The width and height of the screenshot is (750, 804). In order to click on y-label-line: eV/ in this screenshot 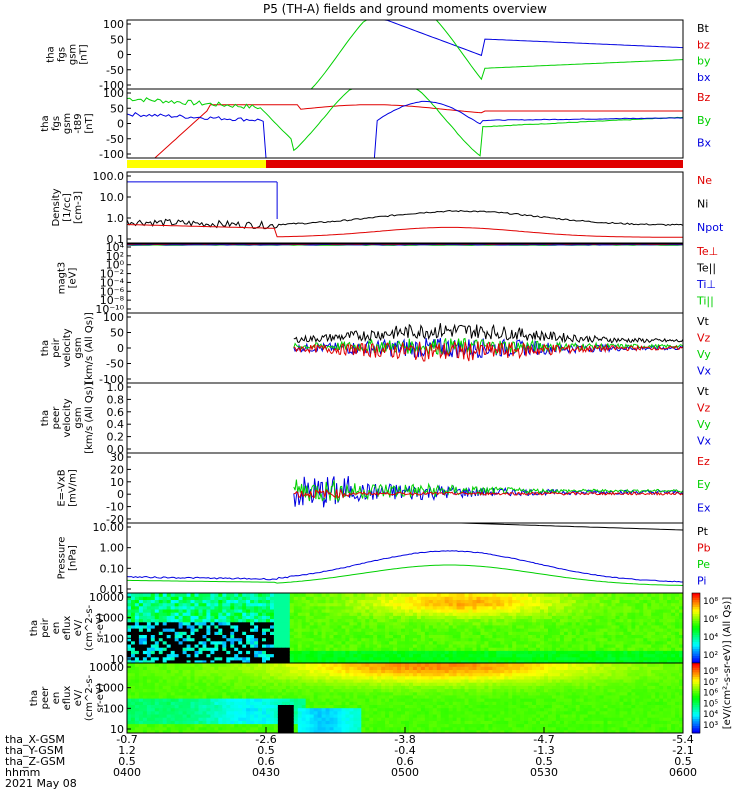, I will do `click(78, 627)`.